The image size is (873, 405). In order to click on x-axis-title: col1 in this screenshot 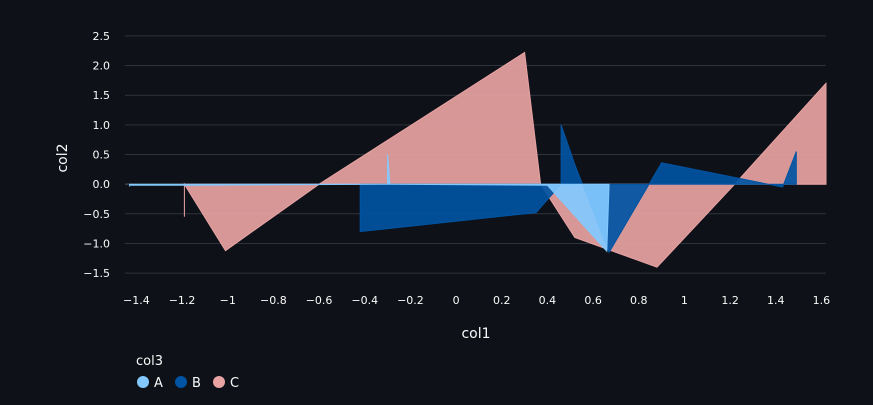, I will do `click(475, 334)`.